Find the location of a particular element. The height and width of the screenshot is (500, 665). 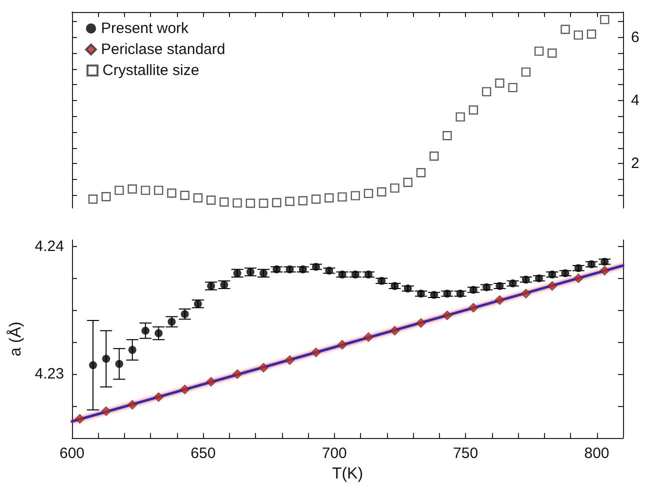

x-tick-label: 800 is located at coordinates (597, 453).